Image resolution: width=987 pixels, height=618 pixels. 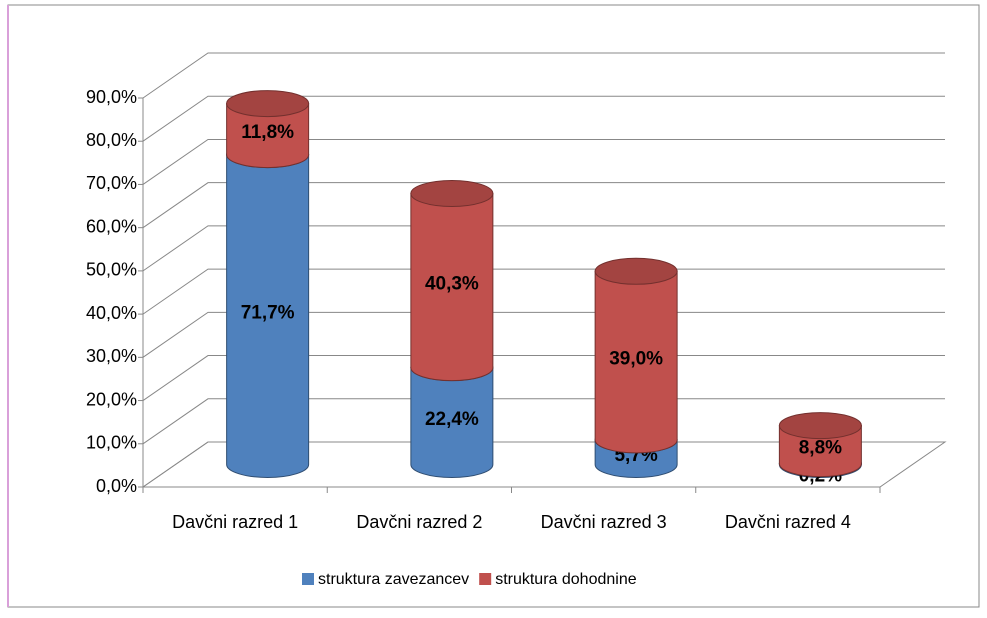 I want to click on x-tick-label: Davčni razred 4, so click(x=788, y=522).